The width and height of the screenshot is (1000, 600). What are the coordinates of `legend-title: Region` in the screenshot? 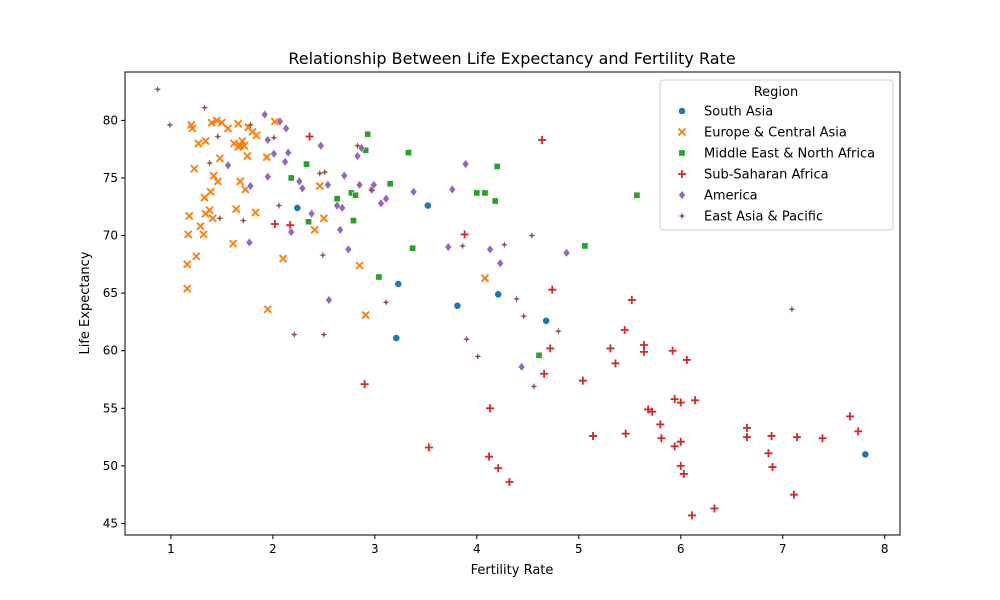 It's located at (776, 92).